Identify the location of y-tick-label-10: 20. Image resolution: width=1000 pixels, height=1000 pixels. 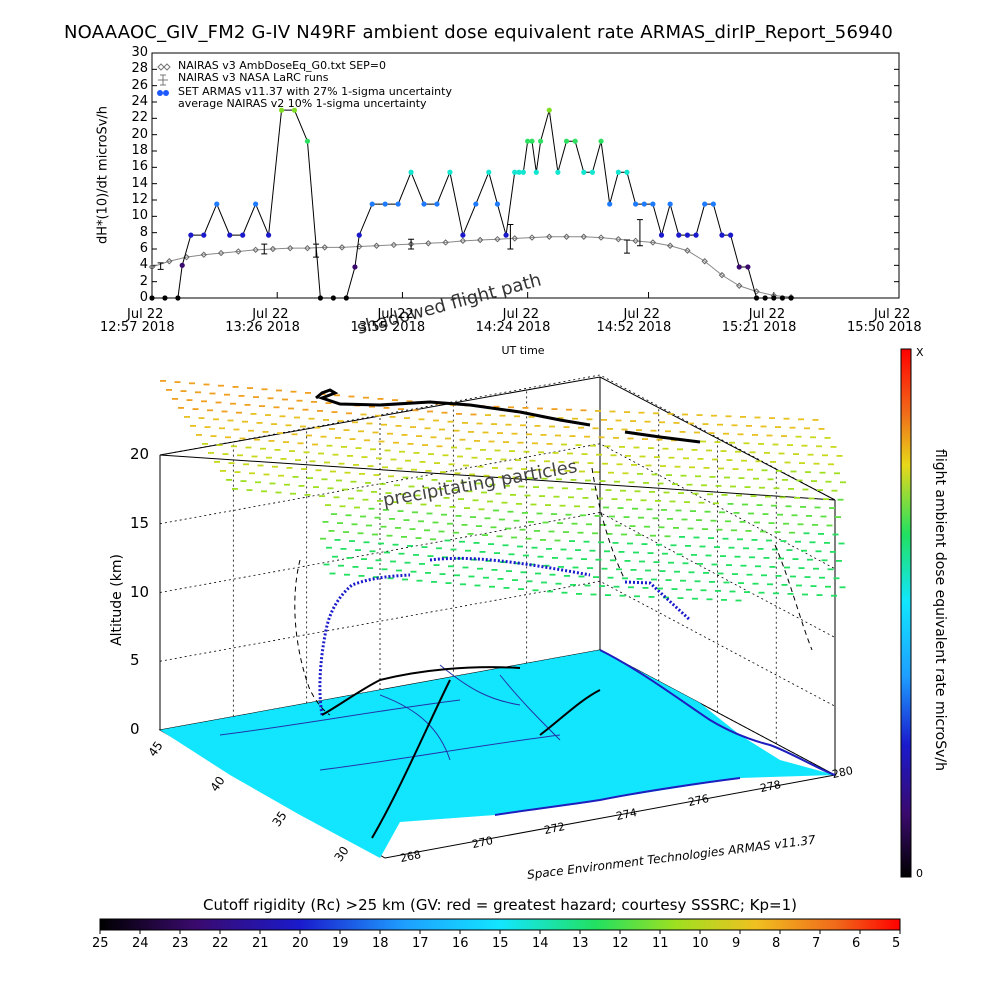
(139, 134).